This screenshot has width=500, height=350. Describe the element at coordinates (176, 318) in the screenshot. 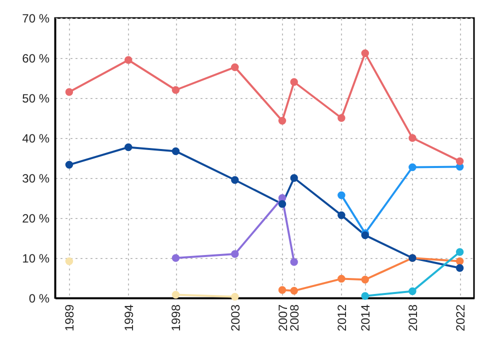

I see `x-tick-label: 1998` at that location.